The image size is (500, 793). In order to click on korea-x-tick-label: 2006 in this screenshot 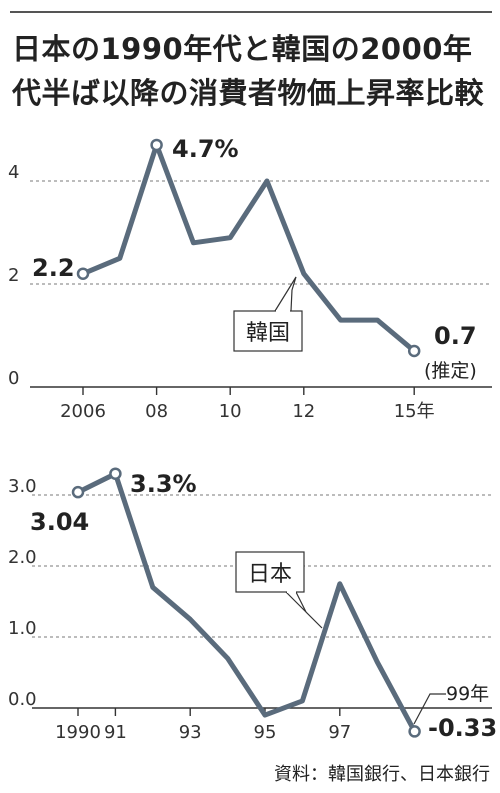, I will do `click(83, 411)`.